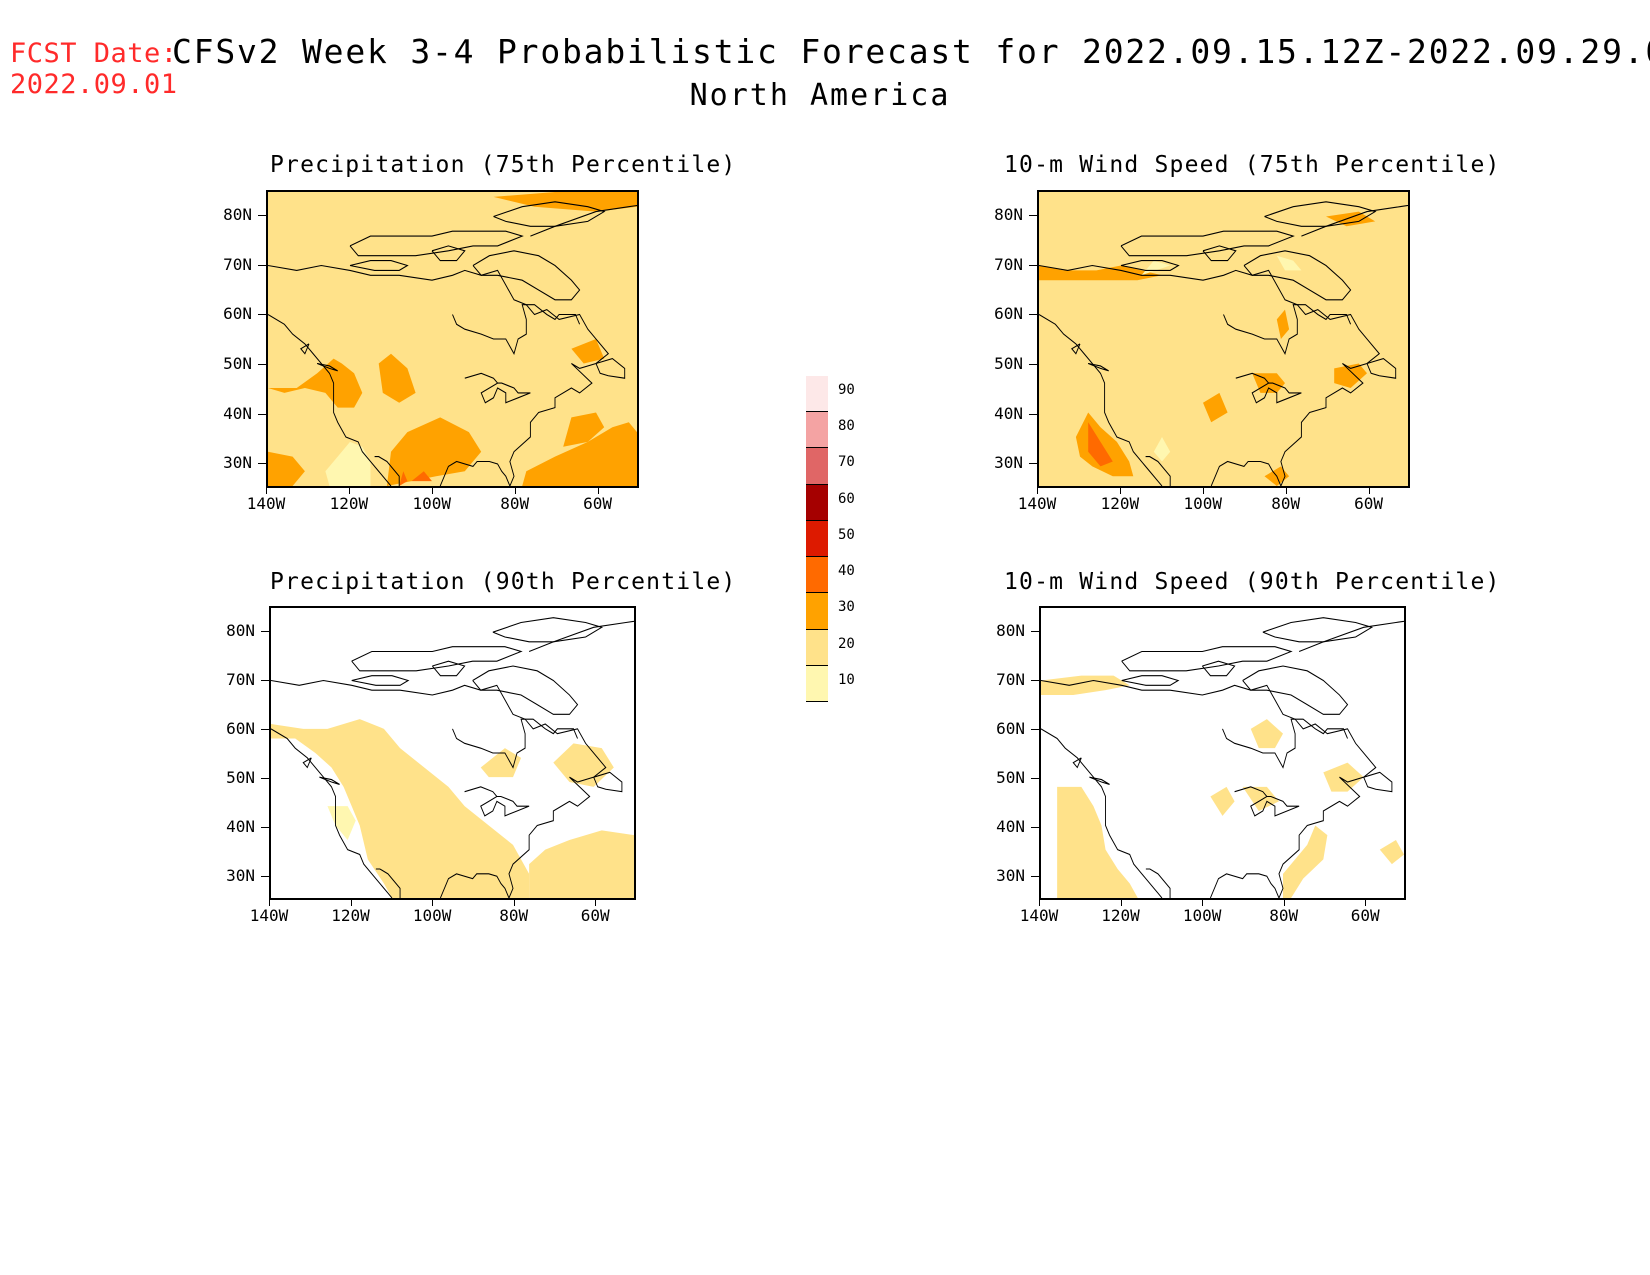 The width and height of the screenshot is (1650, 1275). What do you see at coordinates (846, 426) in the screenshot?
I see `colorbar-label: 80` at bounding box center [846, 426].